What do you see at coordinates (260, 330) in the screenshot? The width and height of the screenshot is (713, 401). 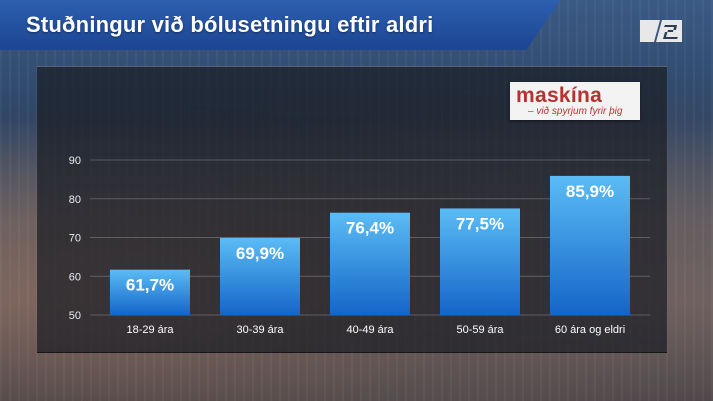 I see `x-tick-label: 30-39 ára` at bounding box center [260, 330].